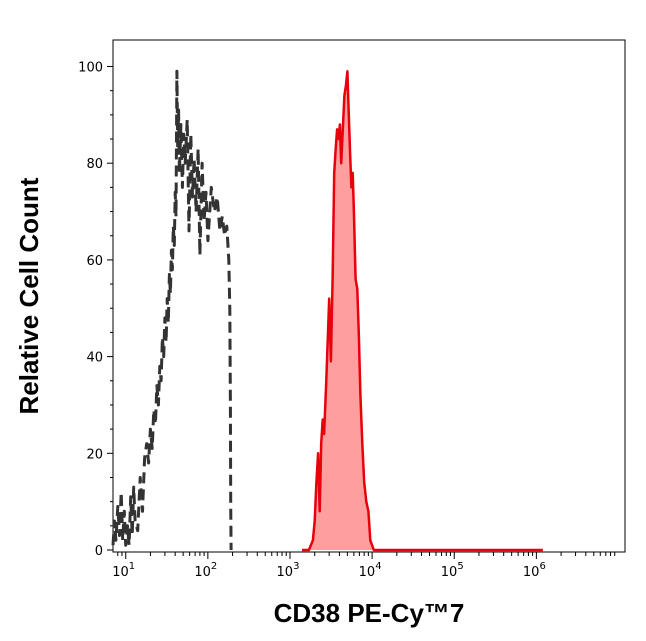 The height and width of the screenshot is (641, 646). Describe the element at coordinates (94, 261) in the screenshot. I see `y-tick-label: 60` at that location.